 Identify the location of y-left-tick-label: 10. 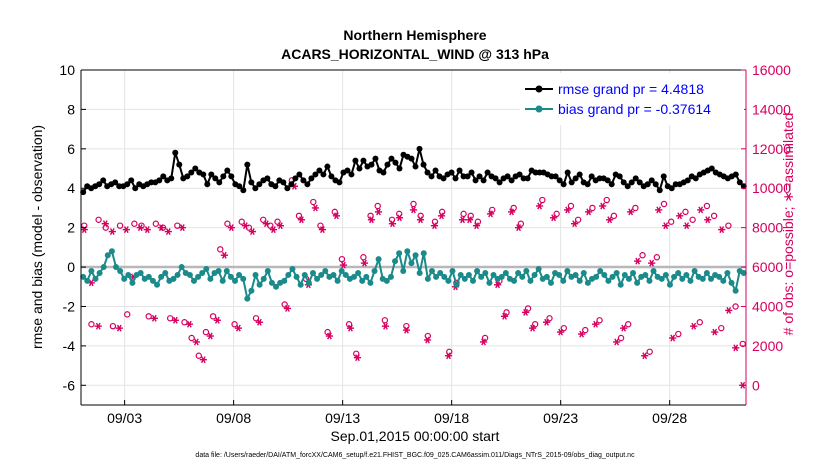
(67, 70).